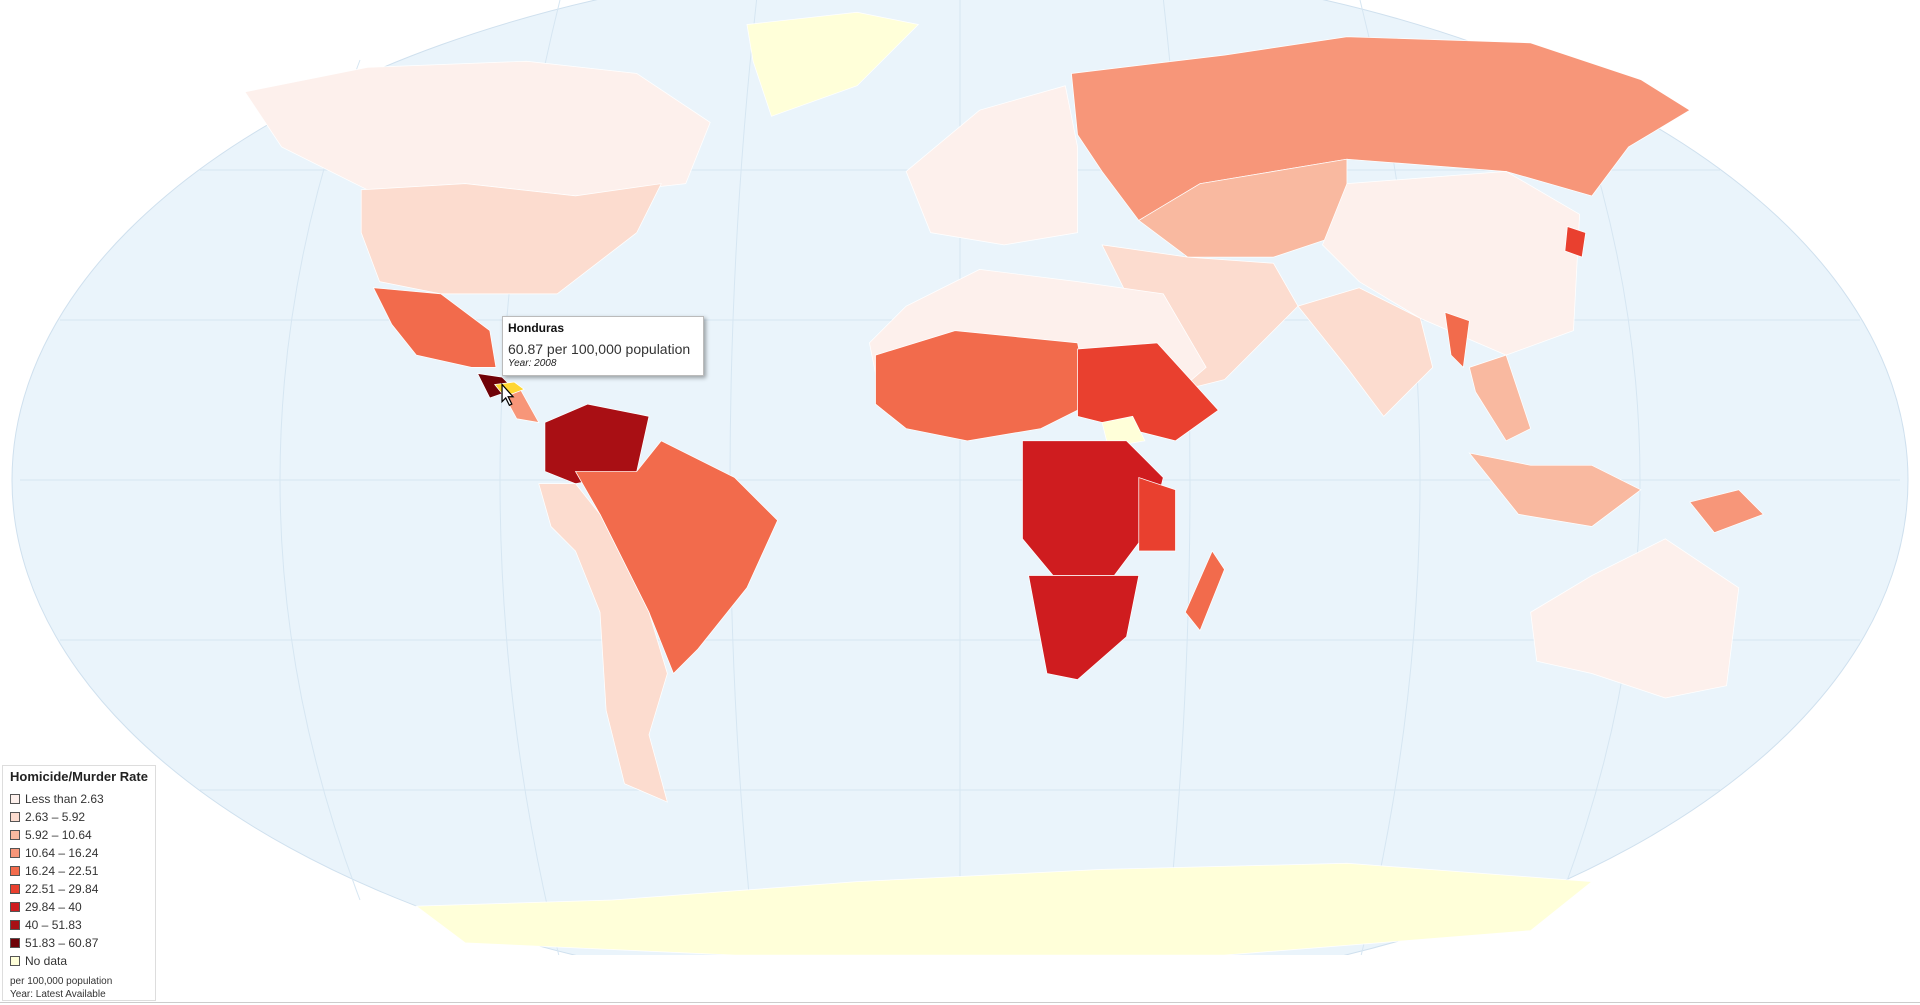 The width and height of the screenshot is (1920, 1005). What do you see at coordinates (61, 981) in the screenshot?
I see `legend-note: per 100,000 population` at bounding box center [61, 981].